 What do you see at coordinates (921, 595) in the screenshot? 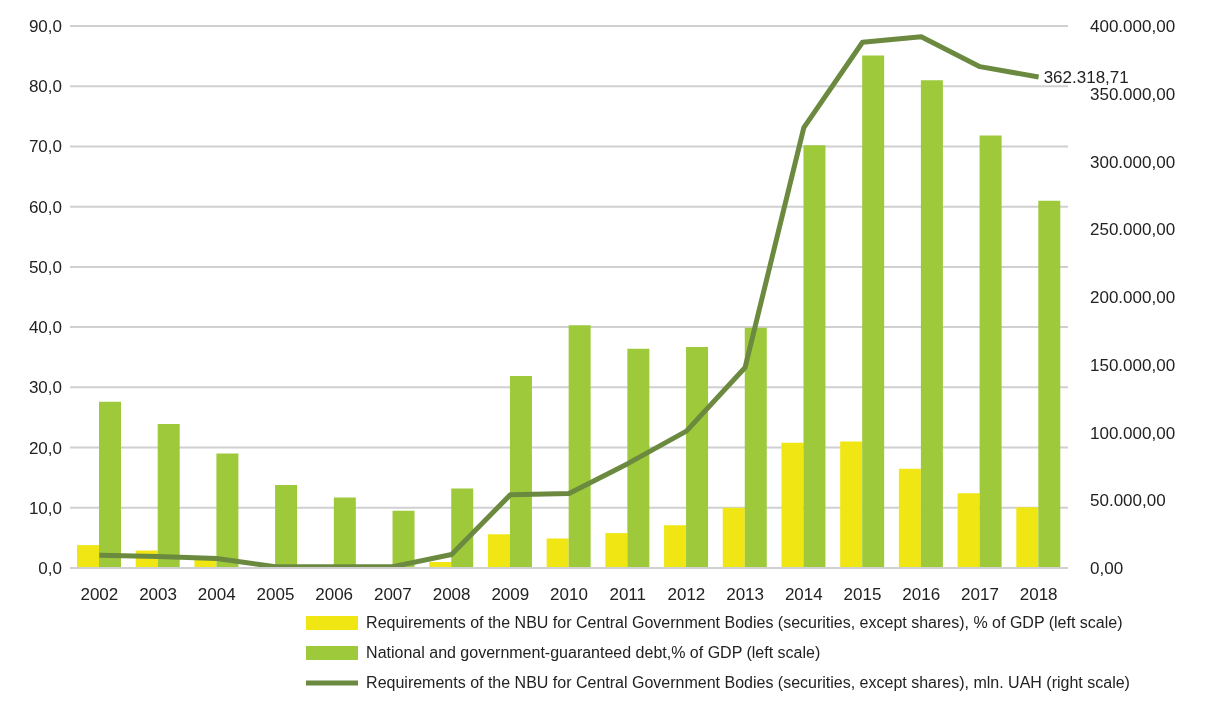
I see `x-tick-label: 2016` at bounding box center [921, 595].